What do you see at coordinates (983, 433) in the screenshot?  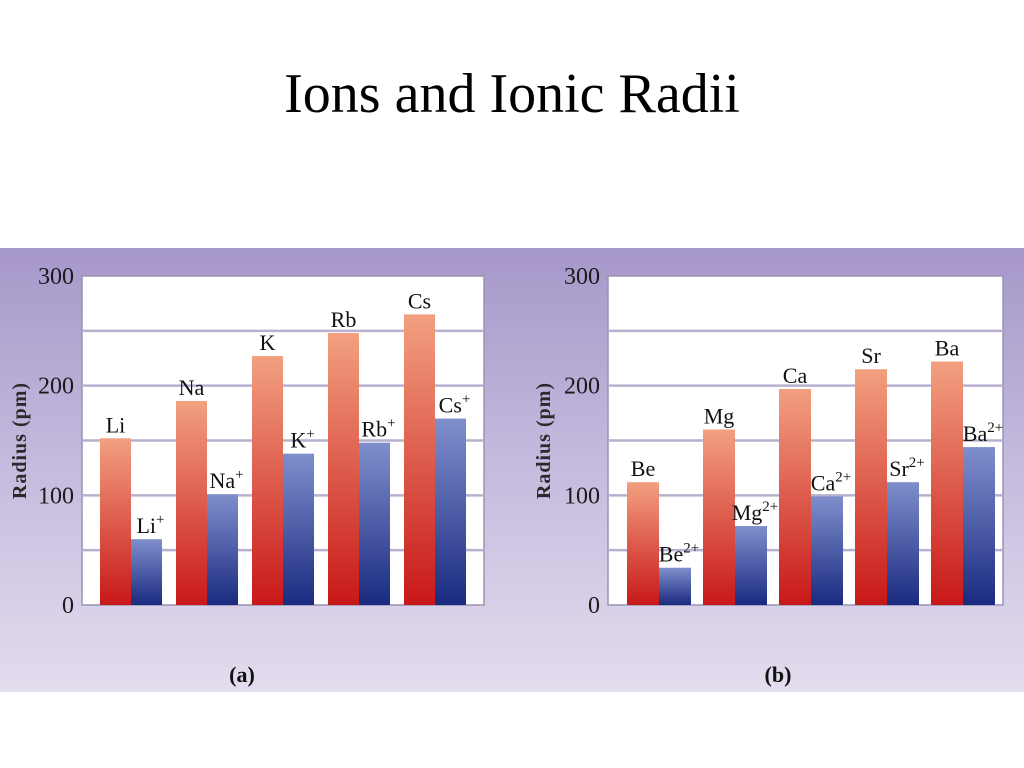 I see `ion-label: Ba2+` at bounding box center [983, 433].